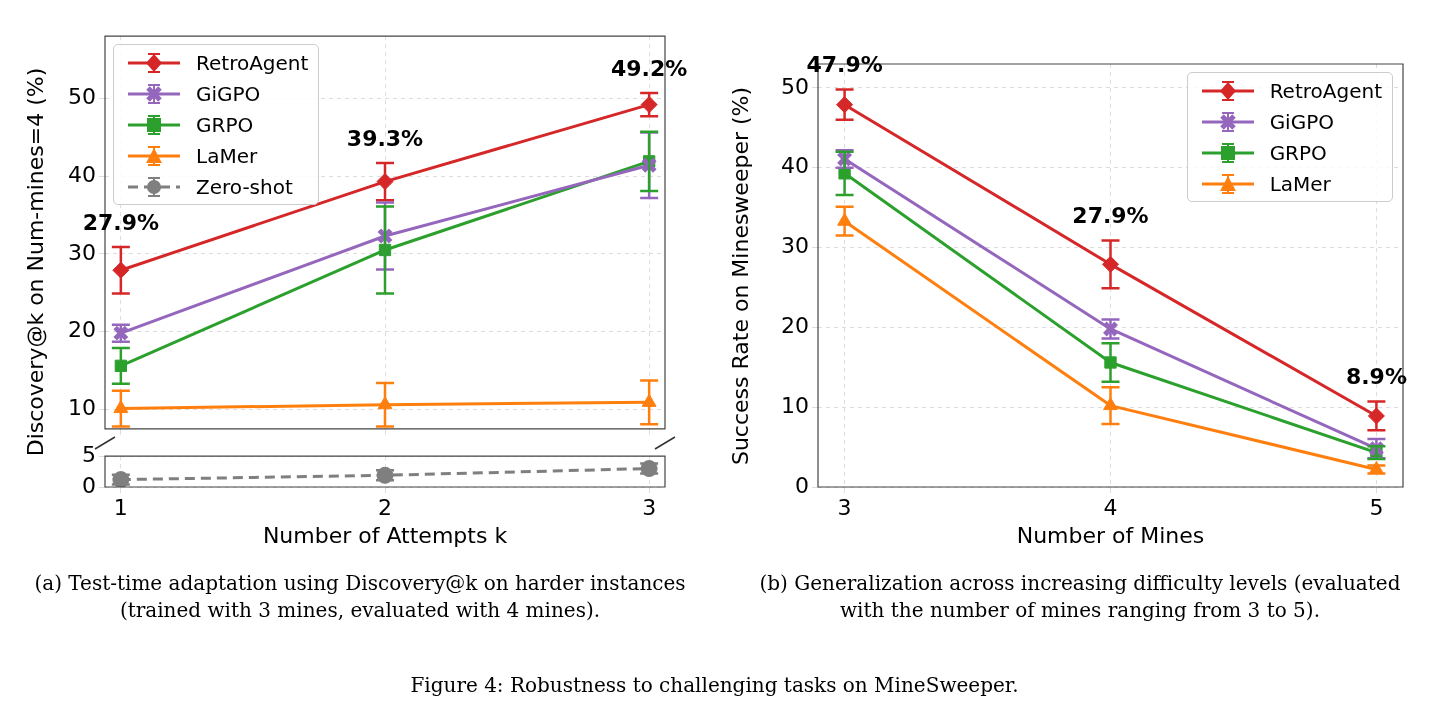  Describe the element at coordinates (385, 138) in the screenshot. I see `data-label: 39.3%` at that location.